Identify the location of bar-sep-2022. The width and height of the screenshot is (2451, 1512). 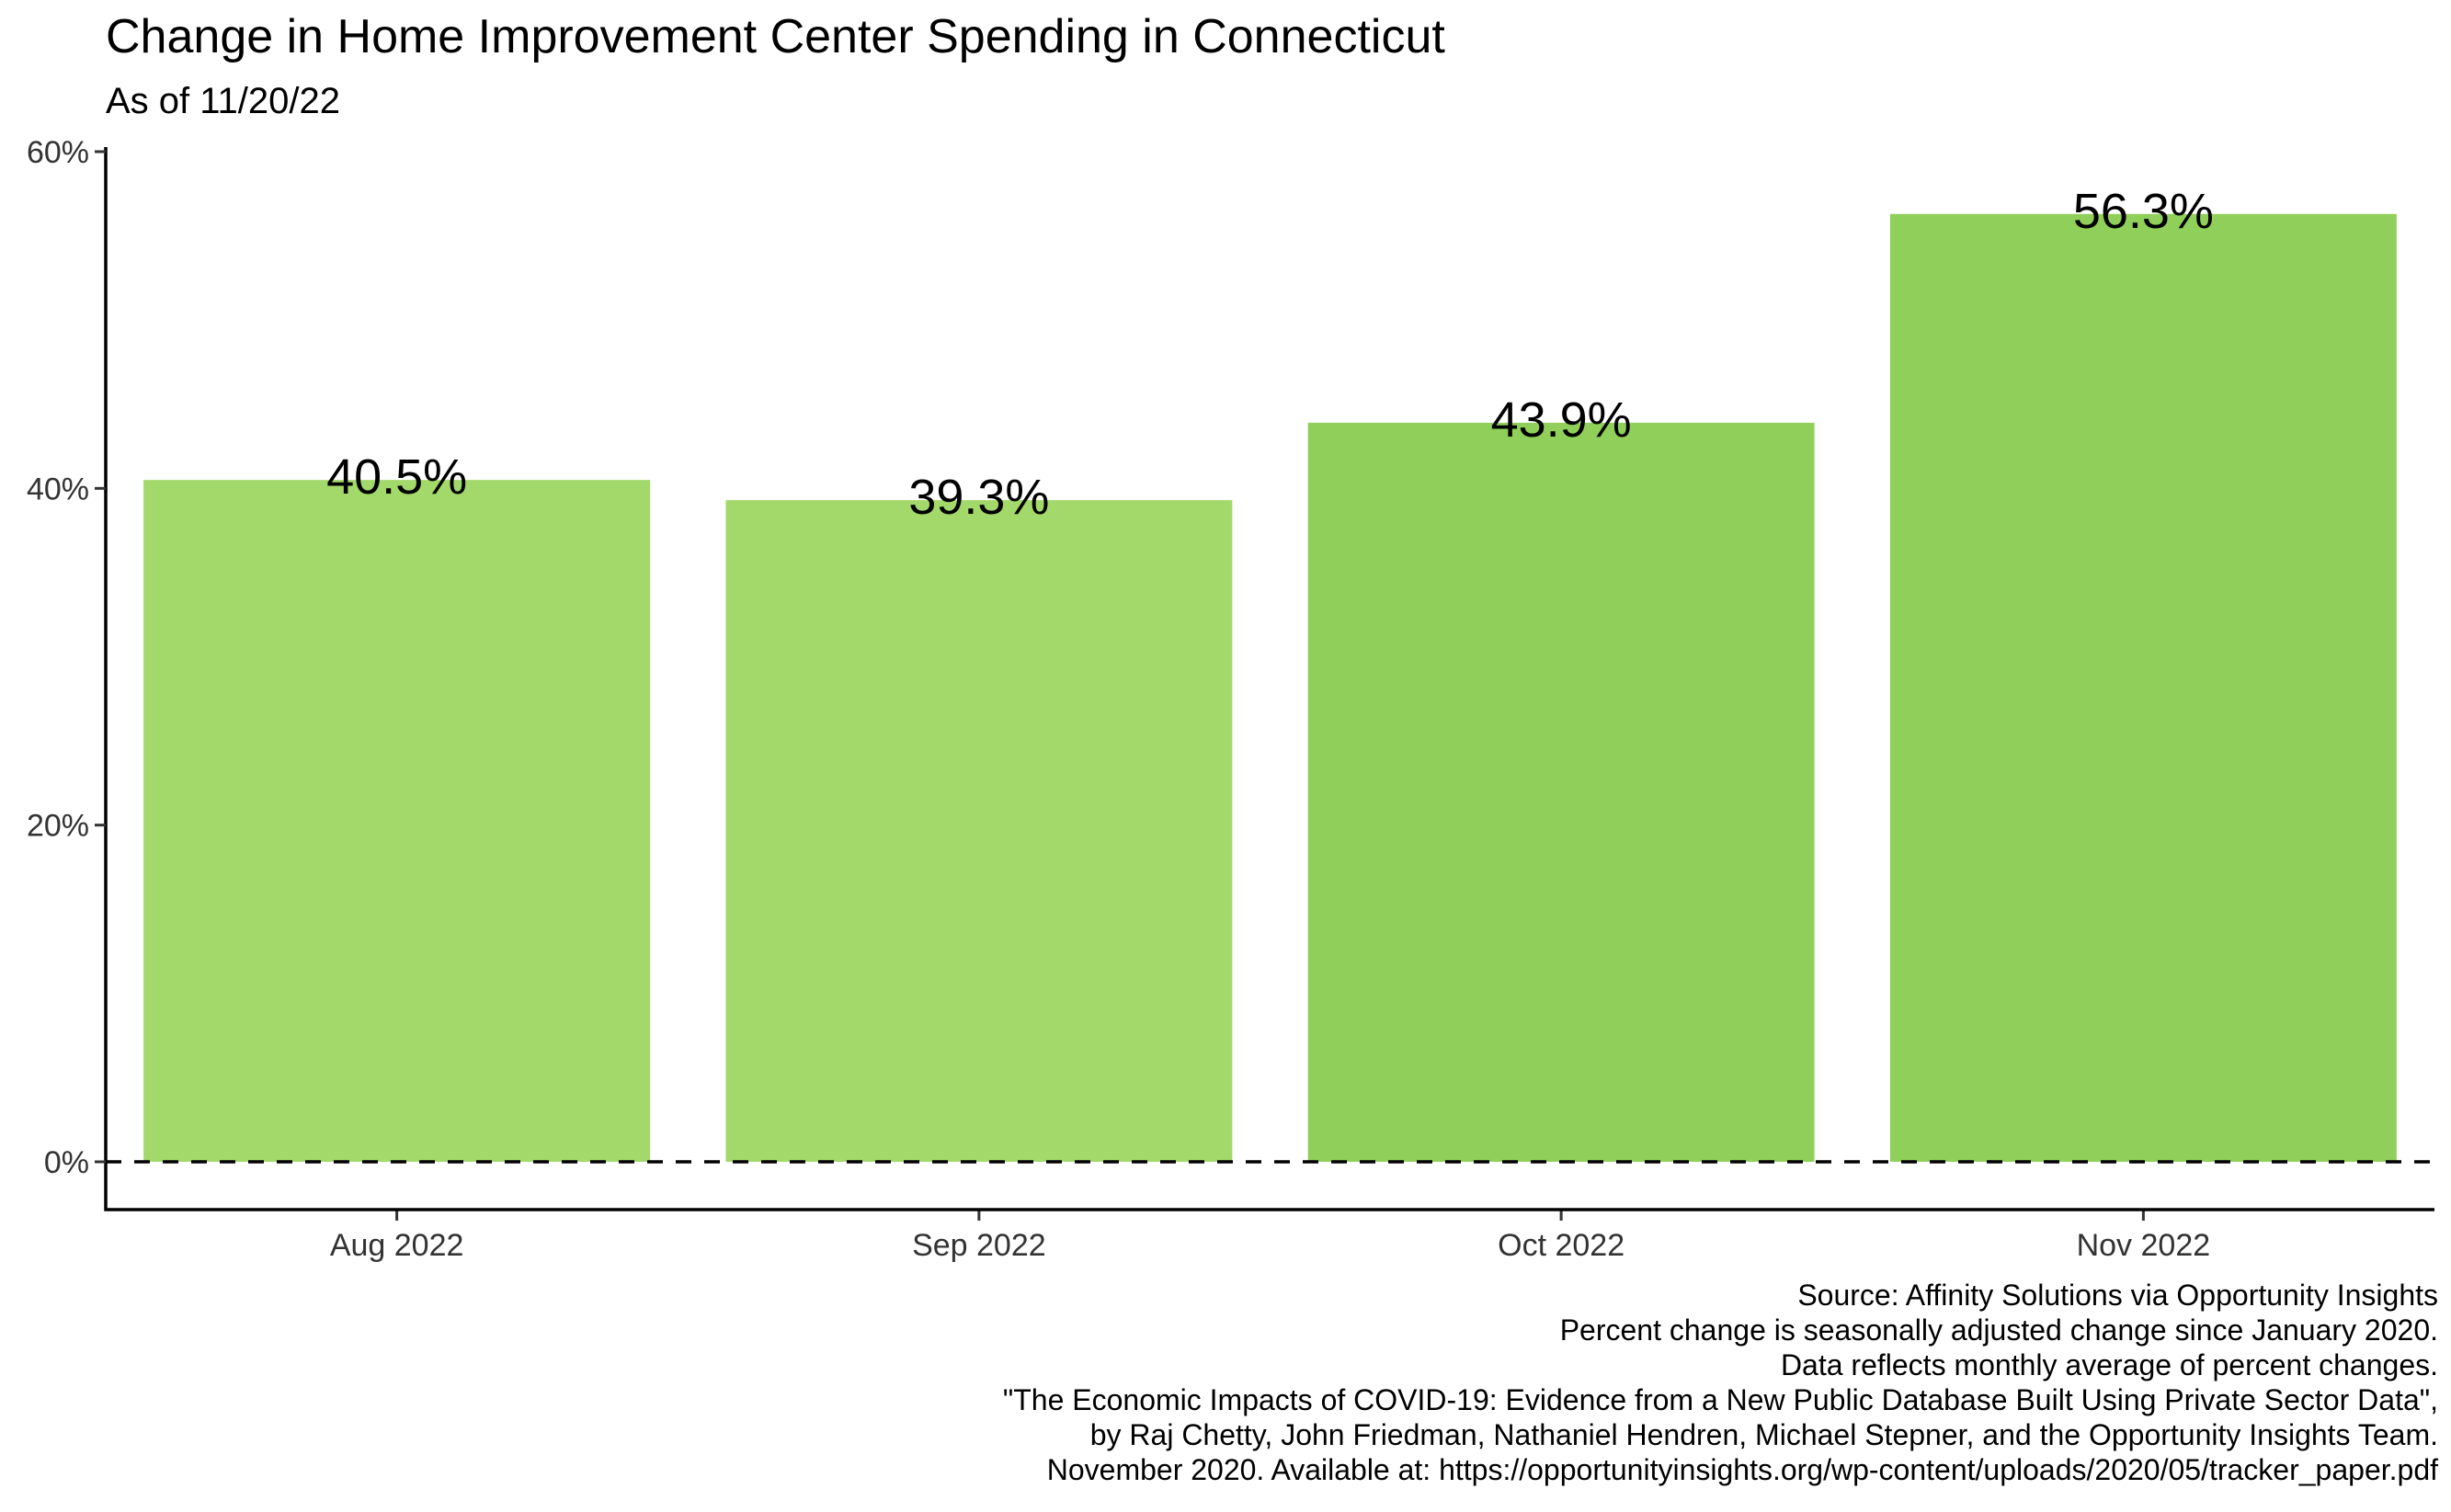
(979, 831).